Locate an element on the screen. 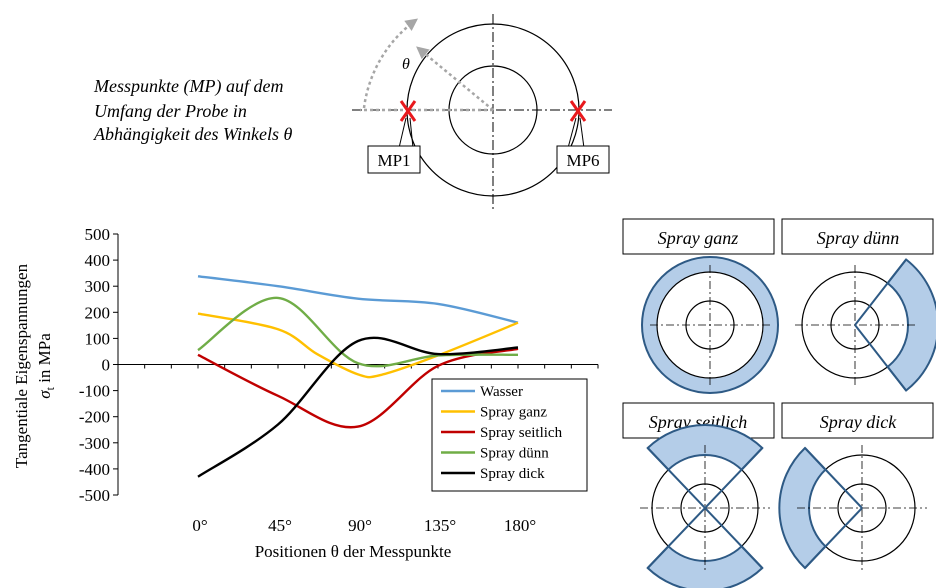  mp6-label: MP6 is located at coordinates (582, 160).